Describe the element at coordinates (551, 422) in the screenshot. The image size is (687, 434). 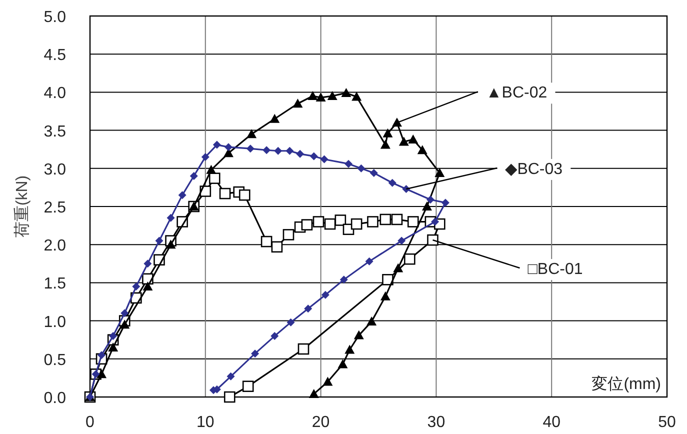
I see `x-tick-label: 40` at that location.